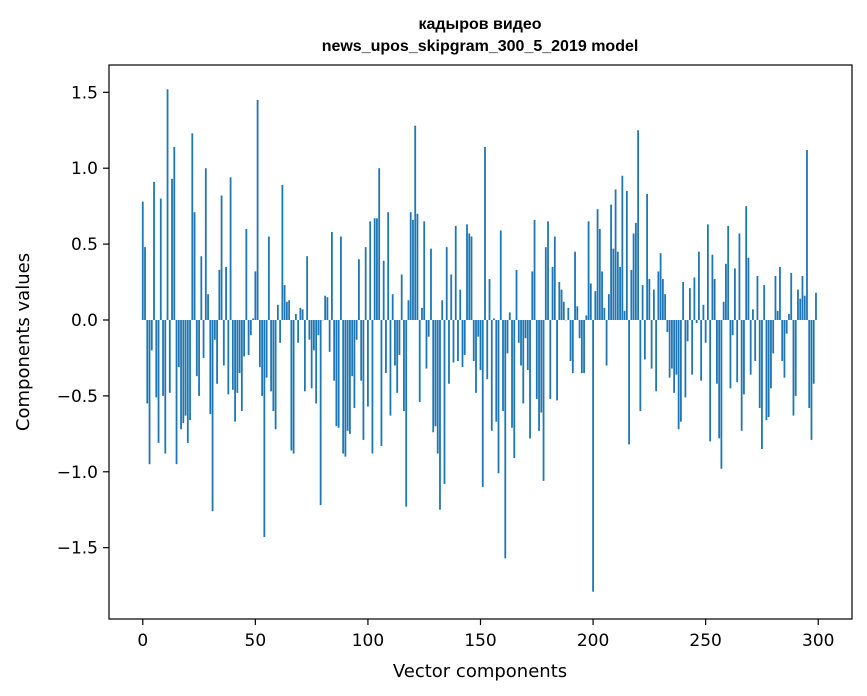 The image size is (867, 696). Describe the element at coordinates (480, 641) in the screenshot. I see `x-tick-label: 150` at that location.